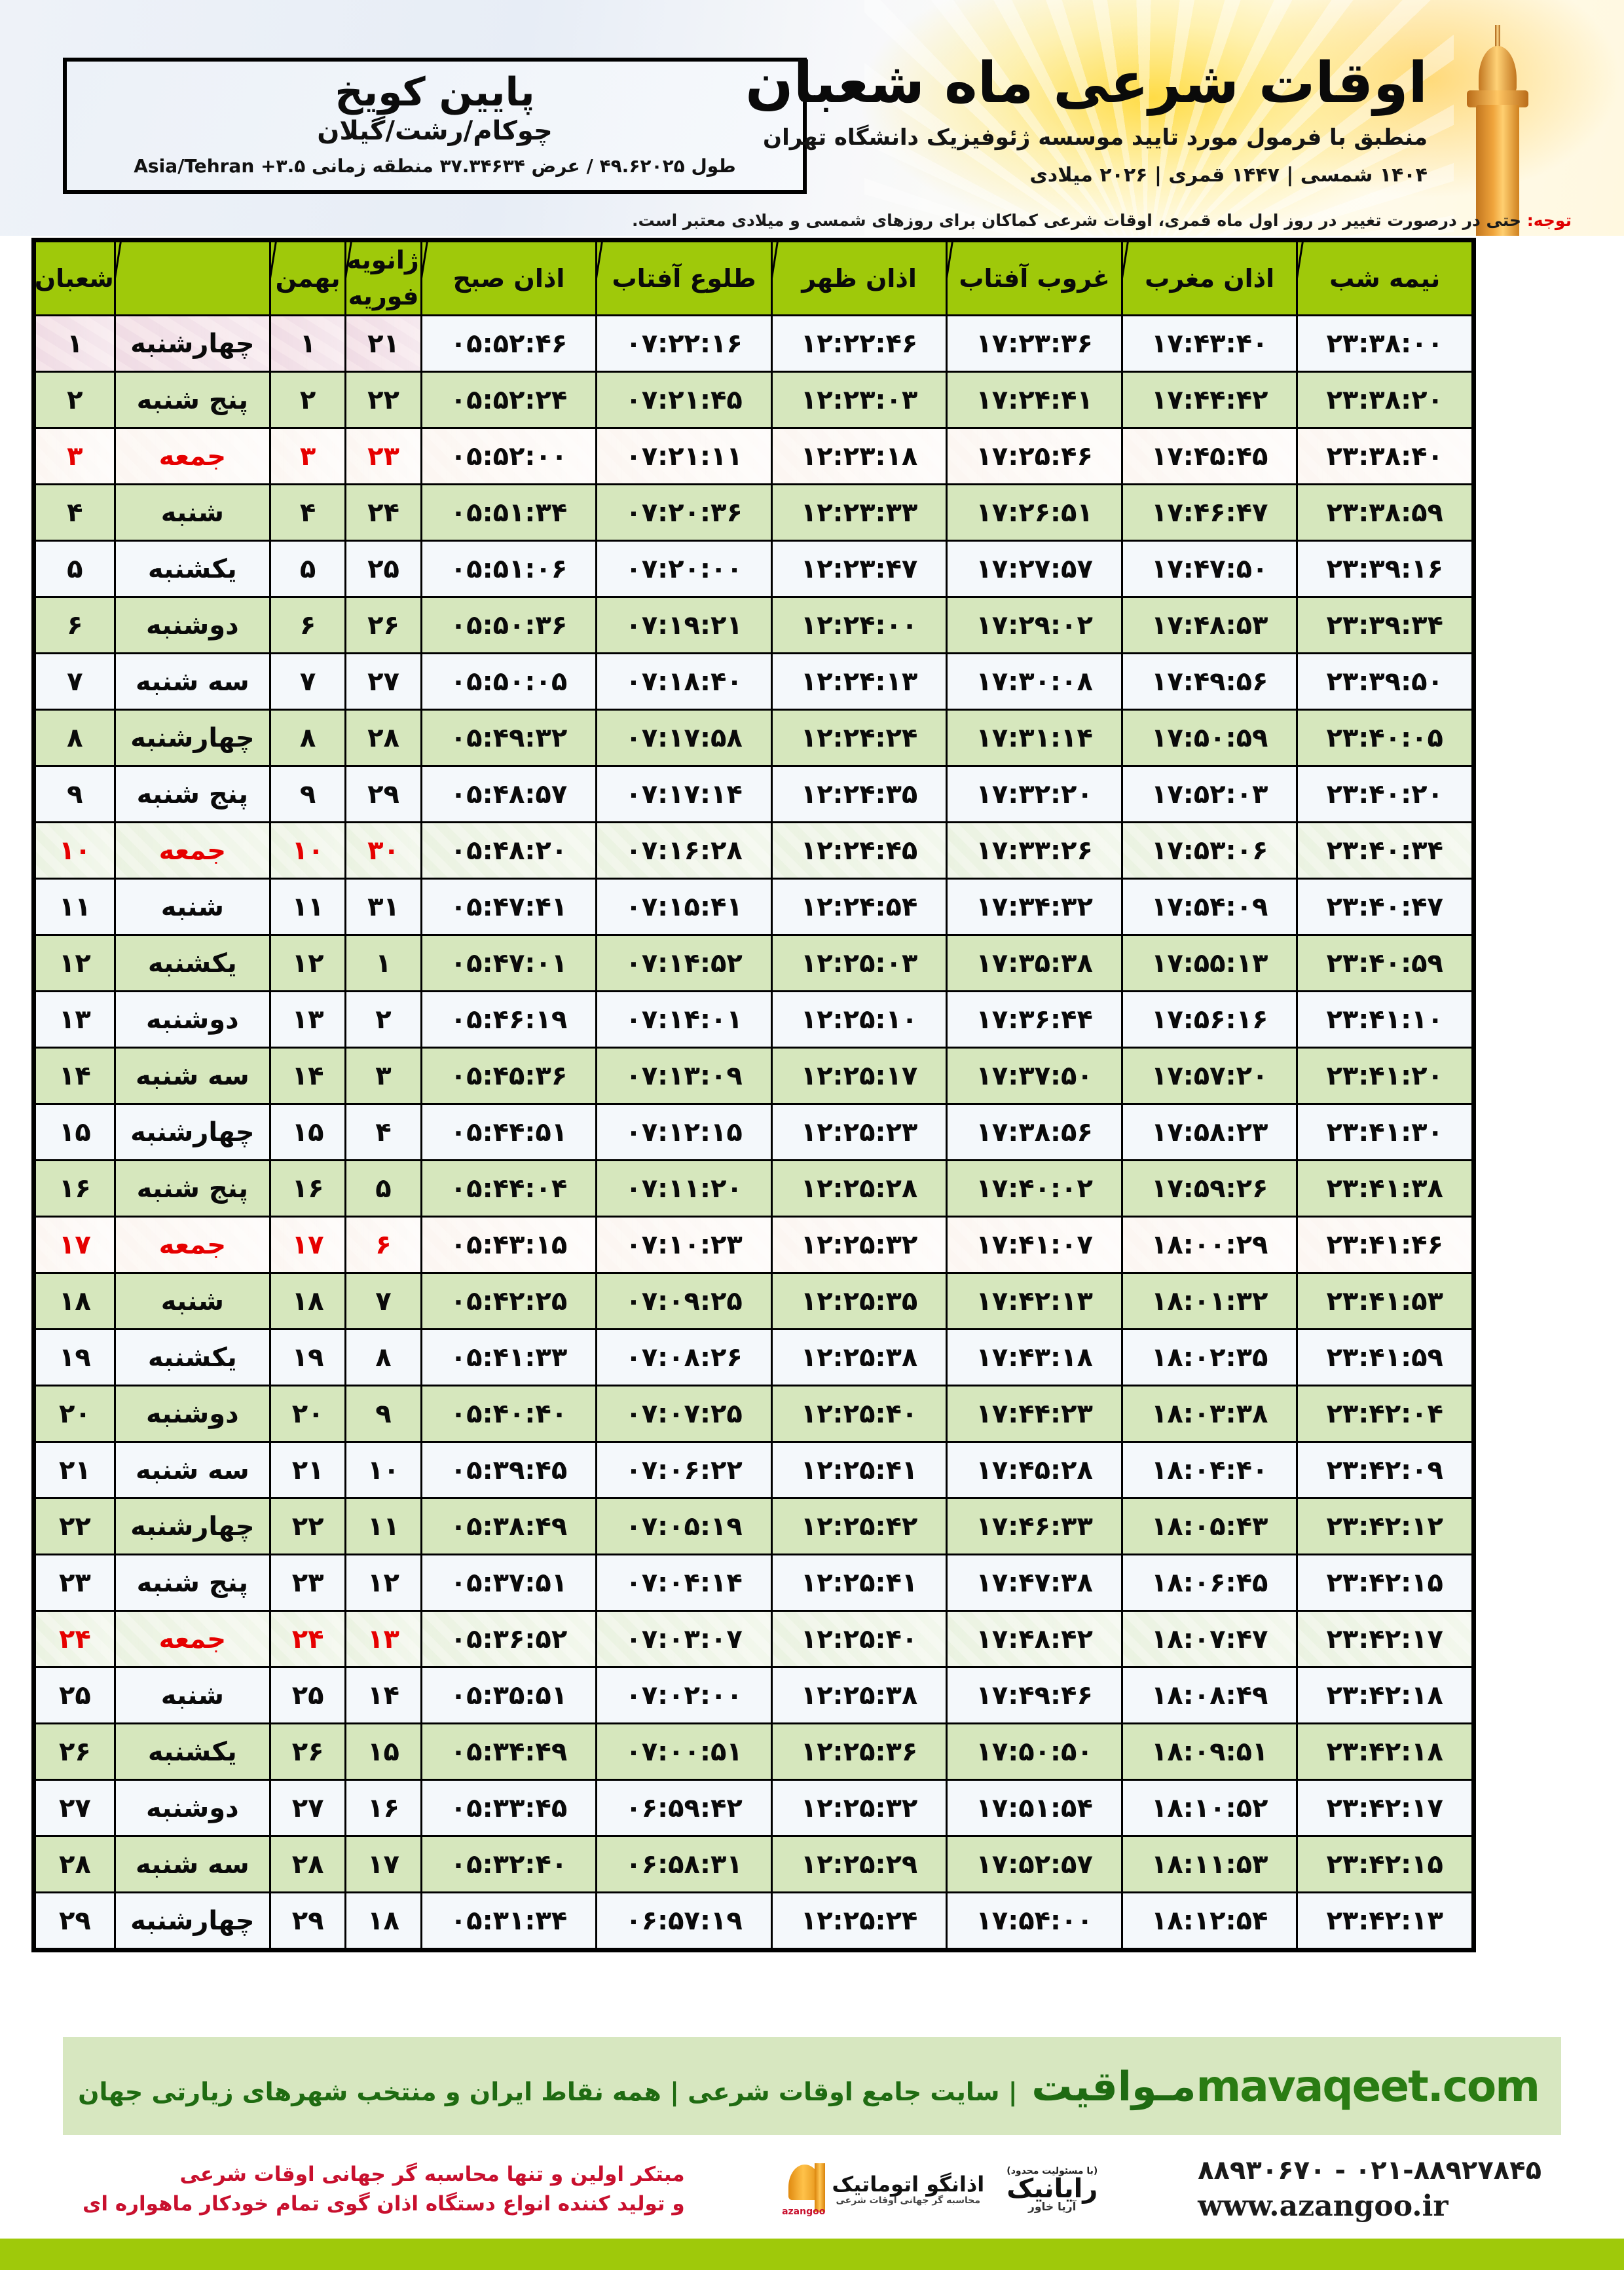 The image size is (1624, 2270). What do you see at coordinates (307, 850) in the screenshot?
I see `cell-jalali-day: ۱۰` at bounding box center [307, 850].